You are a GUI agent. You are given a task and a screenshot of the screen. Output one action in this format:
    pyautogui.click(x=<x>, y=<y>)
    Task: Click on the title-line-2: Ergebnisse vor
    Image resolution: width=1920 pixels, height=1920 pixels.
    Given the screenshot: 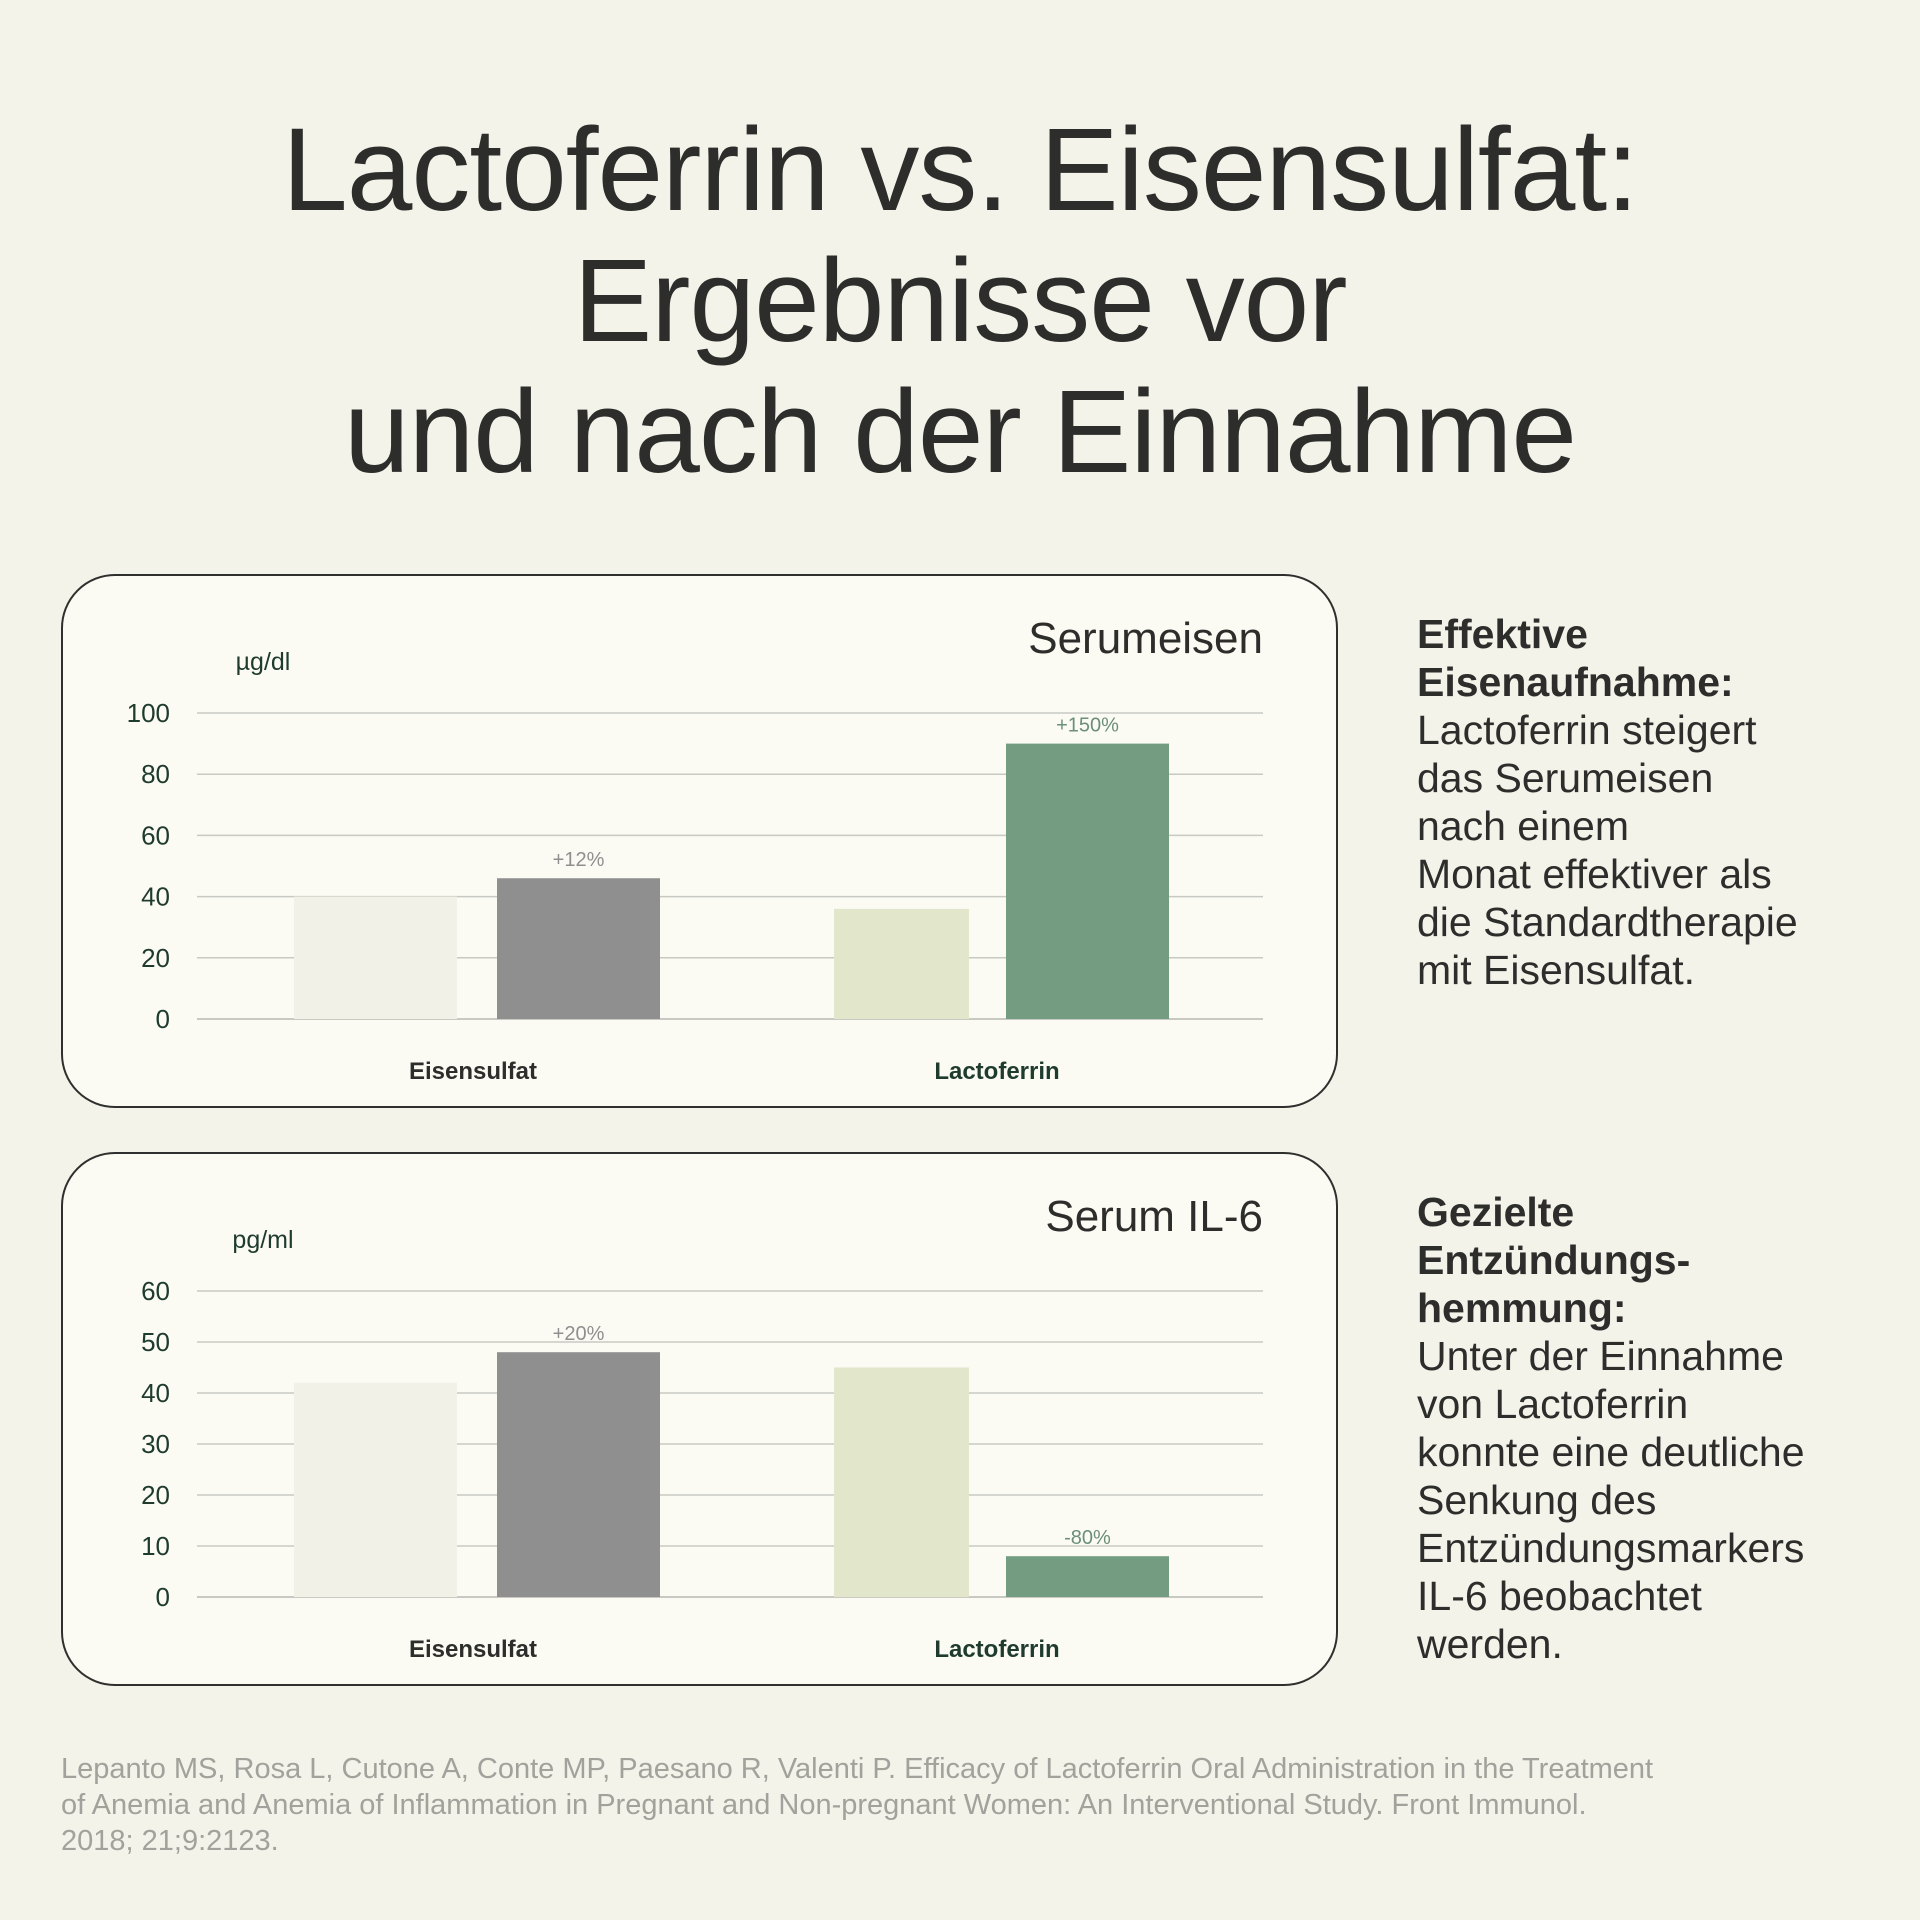 What is the action you would take?
    pyautogui.click(x=960, y=301)
    